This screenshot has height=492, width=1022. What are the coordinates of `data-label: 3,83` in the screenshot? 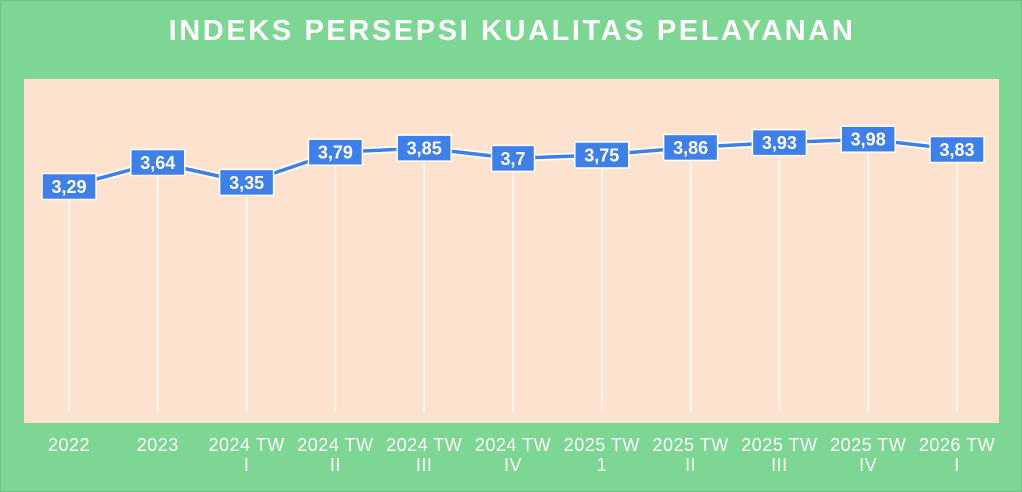 It's located at (956, 150).